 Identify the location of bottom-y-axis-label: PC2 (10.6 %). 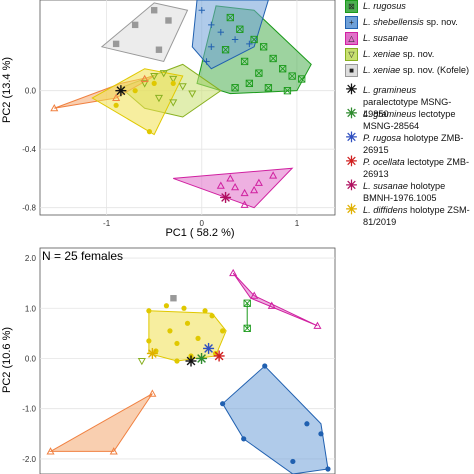
(7, 360).